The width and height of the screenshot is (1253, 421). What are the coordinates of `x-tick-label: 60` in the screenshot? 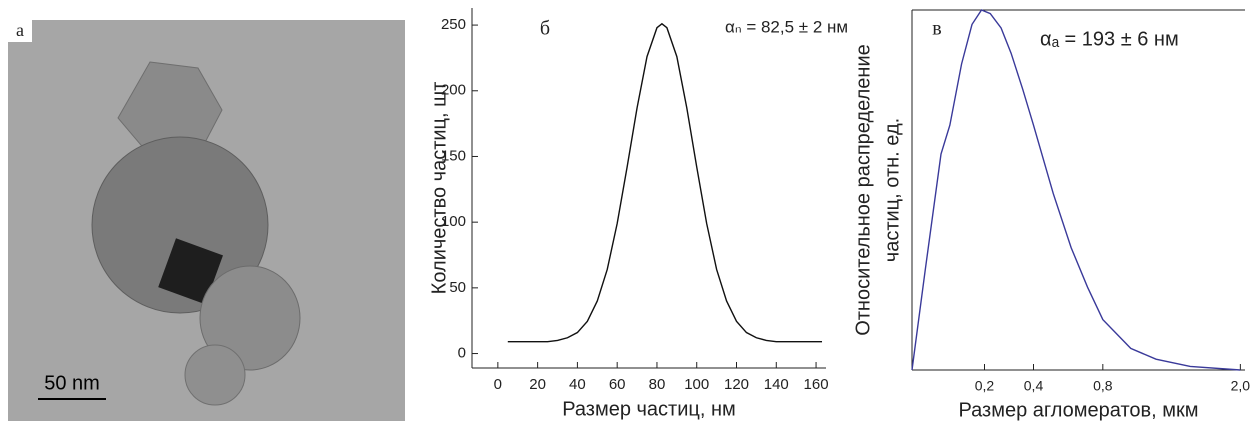 It's located at (617, 384).